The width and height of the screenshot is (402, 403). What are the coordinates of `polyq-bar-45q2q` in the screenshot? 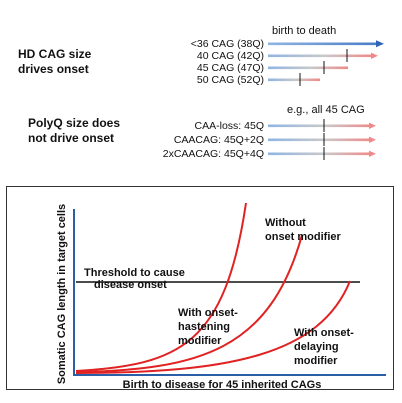 It's located at (319, 140).